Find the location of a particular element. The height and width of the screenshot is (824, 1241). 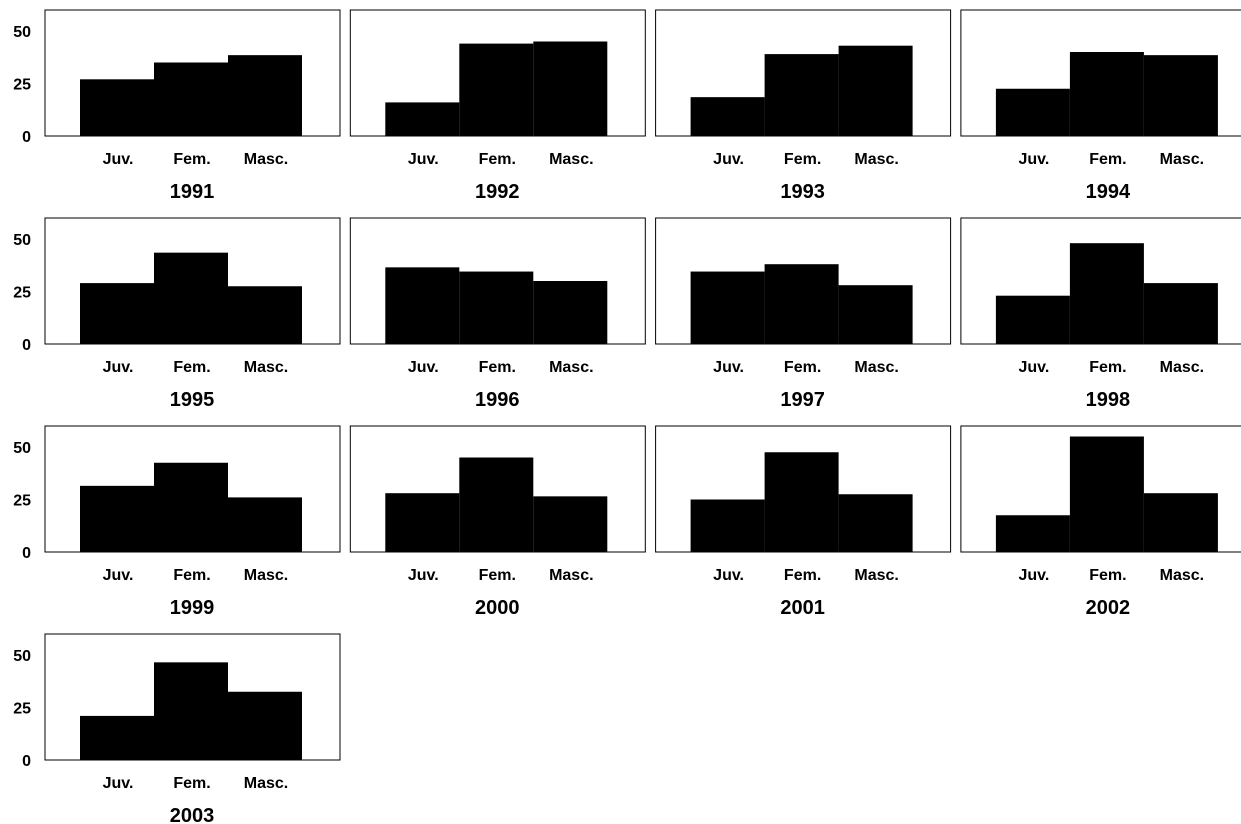

bar-1991-juv is located at coordinates (117, 107).